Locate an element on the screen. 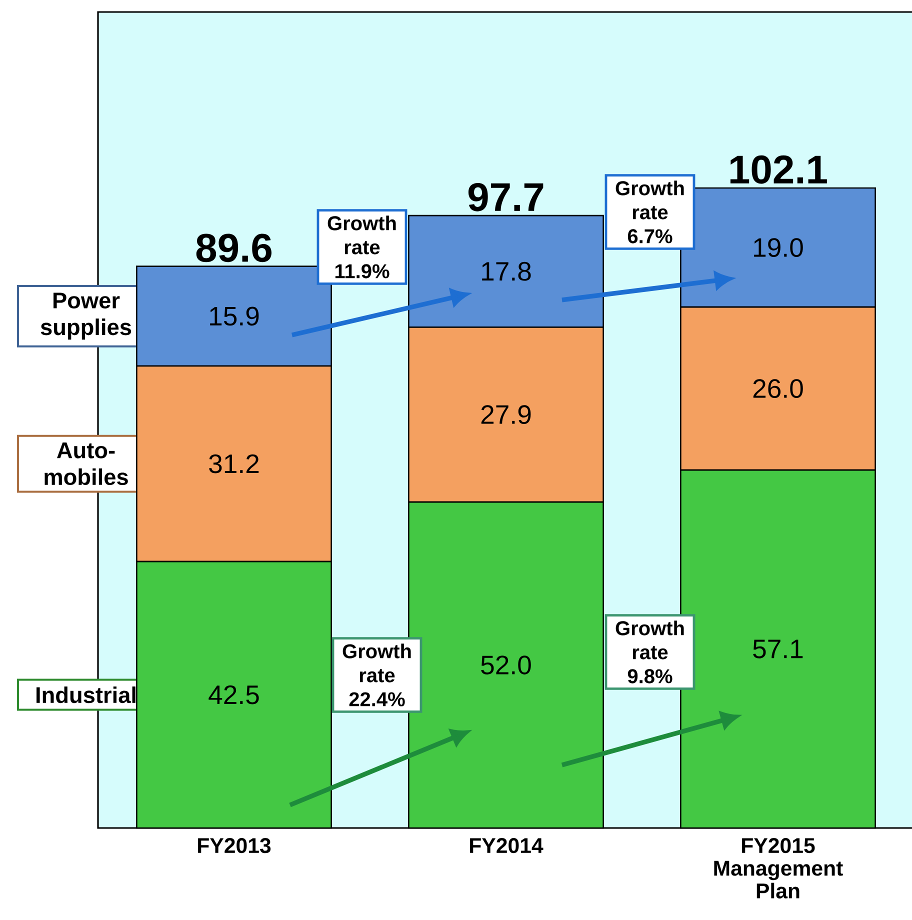 The height and width of the screenshot is (920, 912). series-label: Industrial is located at coordinates (86, 695).